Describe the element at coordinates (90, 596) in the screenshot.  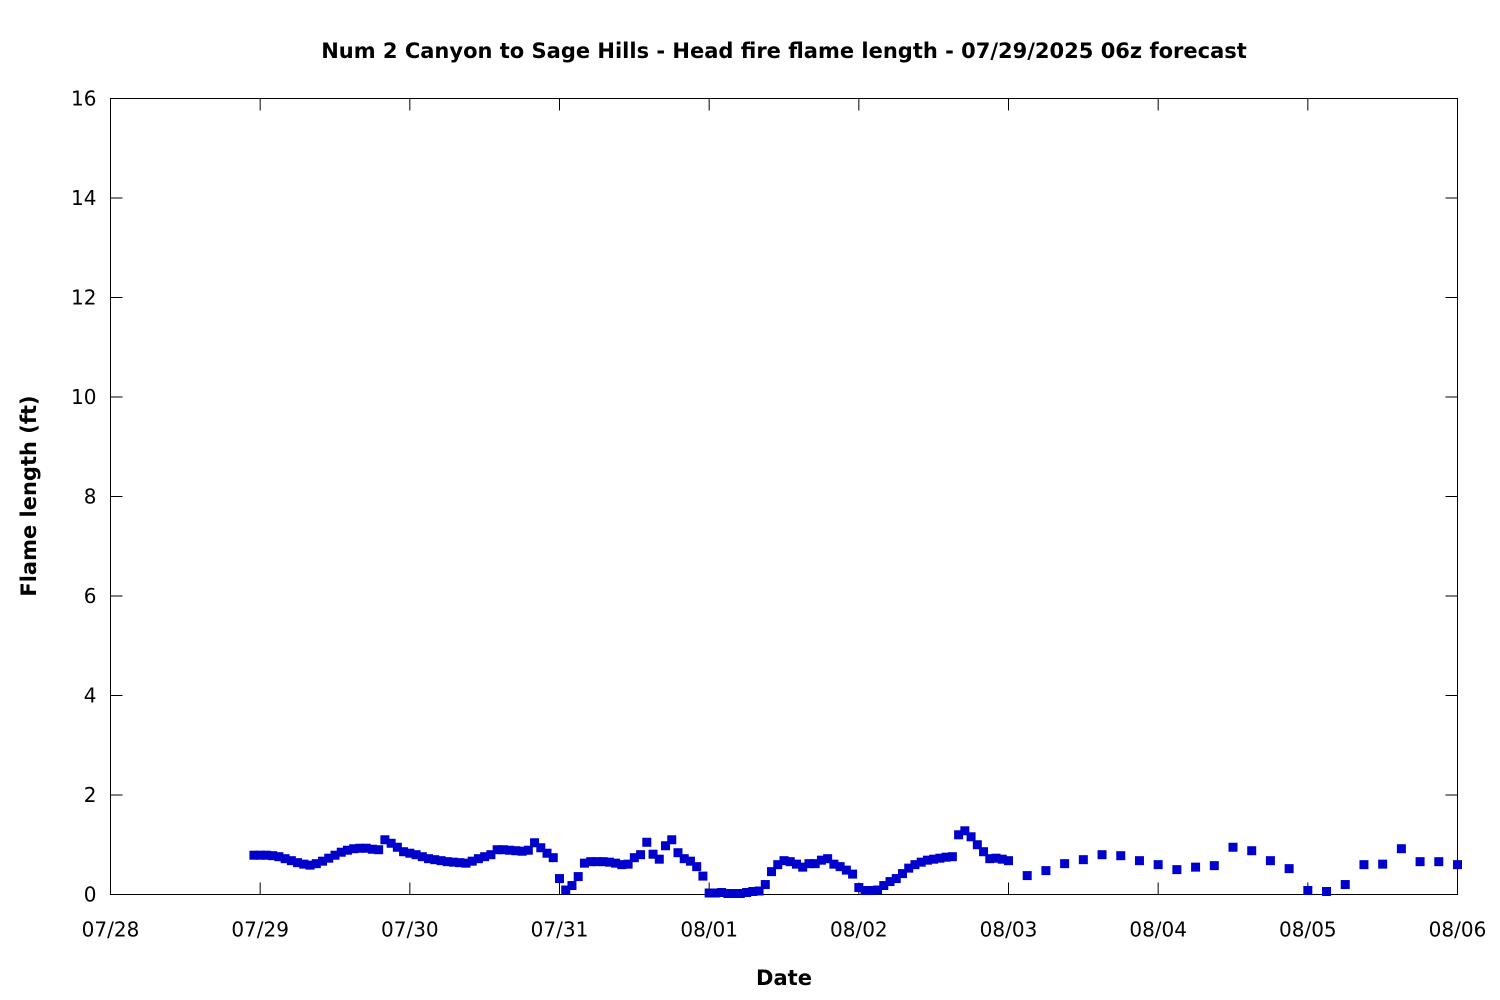
I see `y-tick-label: 6` at that location.